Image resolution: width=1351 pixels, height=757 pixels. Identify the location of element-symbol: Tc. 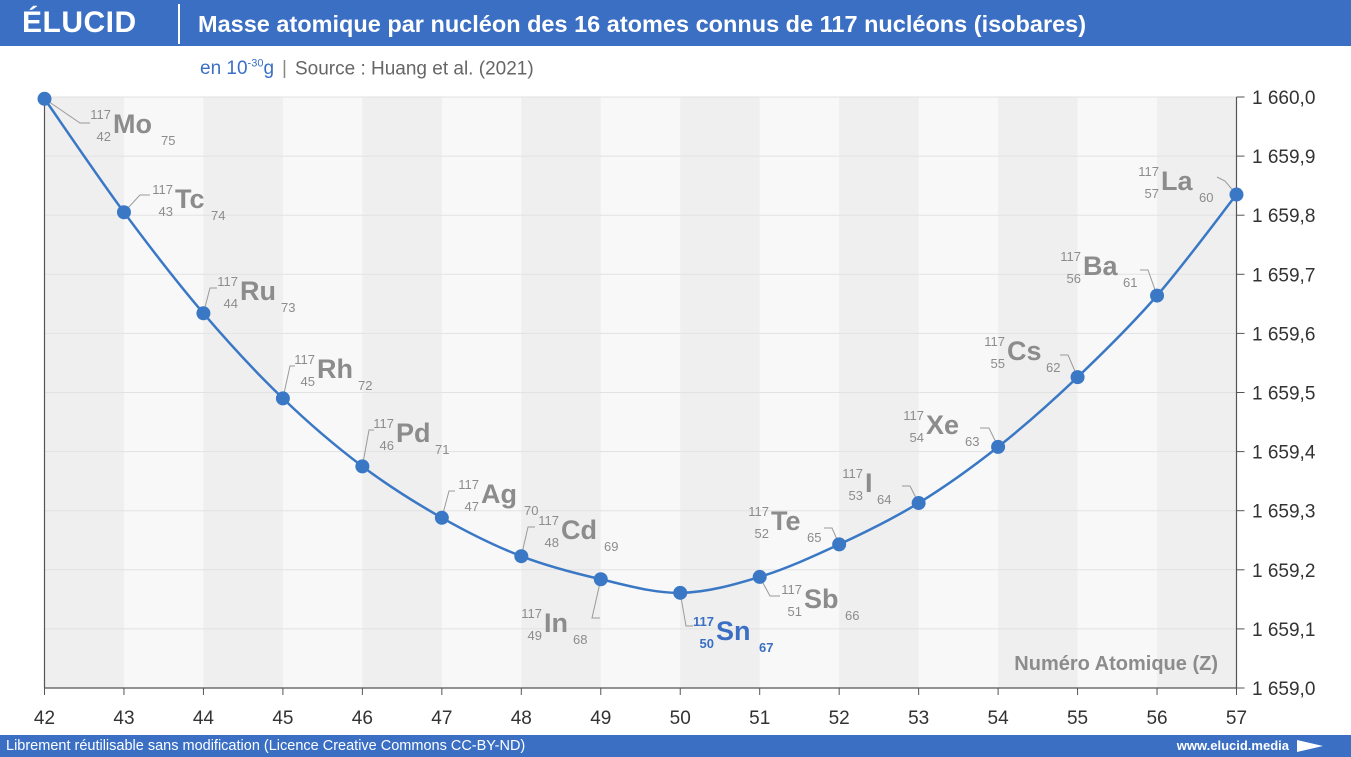
(190, 199).